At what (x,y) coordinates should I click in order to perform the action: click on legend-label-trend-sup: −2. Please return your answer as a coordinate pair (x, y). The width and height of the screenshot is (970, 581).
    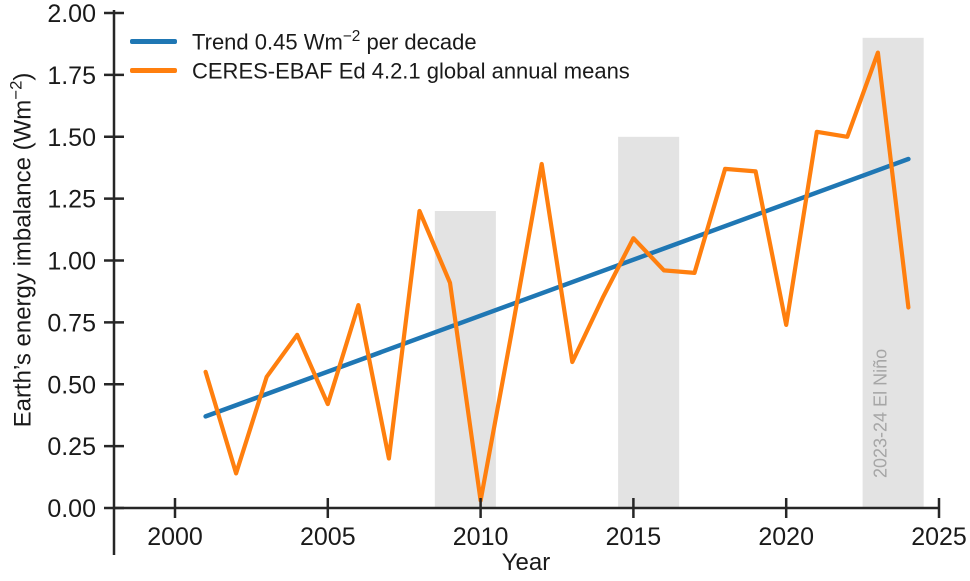
    Looking at the image, I should click on (351, 37).